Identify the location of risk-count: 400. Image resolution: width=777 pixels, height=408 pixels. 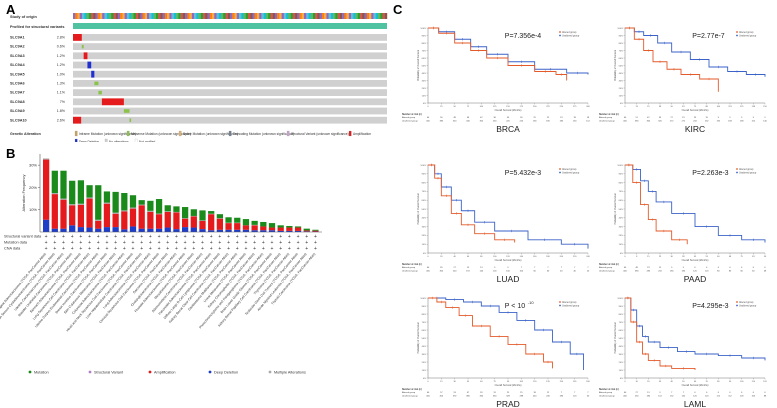
(428, 396).